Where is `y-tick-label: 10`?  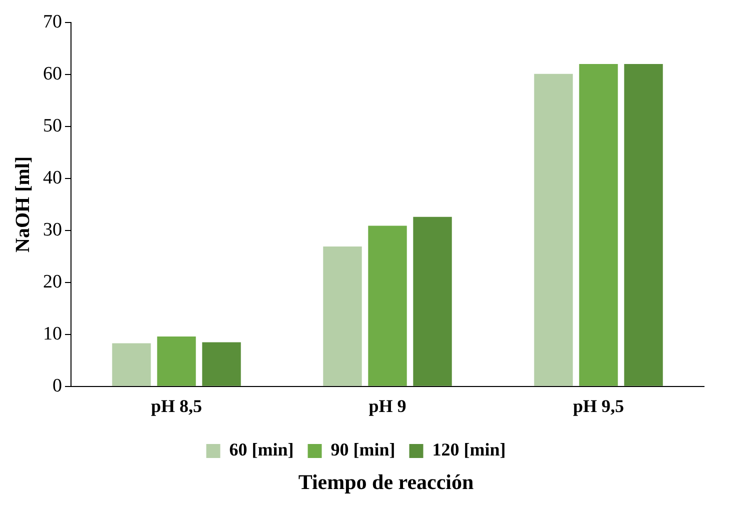 y-tick-label: 10 is located at coordinates (52, 333).